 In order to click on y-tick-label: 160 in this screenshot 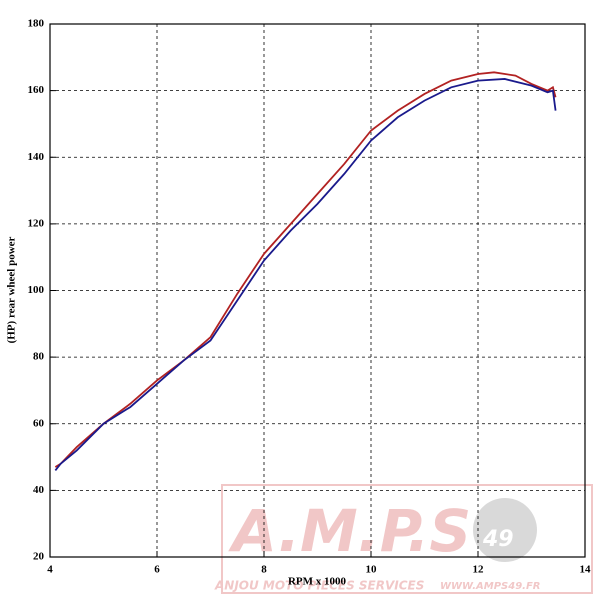, I will do `click(36, 90)`.